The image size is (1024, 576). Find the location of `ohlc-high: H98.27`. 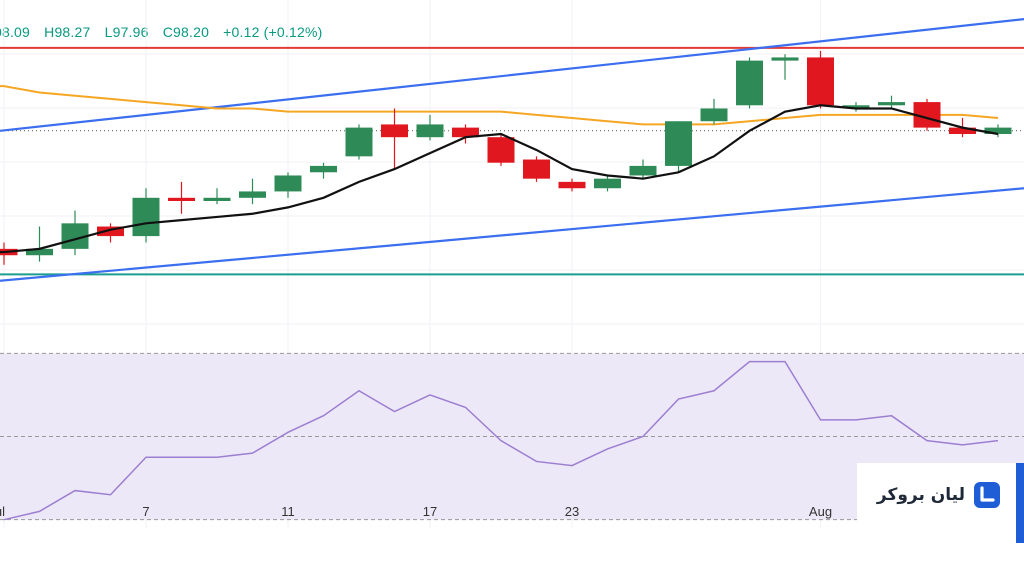

ohlc-high: H98.27 is located at coordinates (67, 32).